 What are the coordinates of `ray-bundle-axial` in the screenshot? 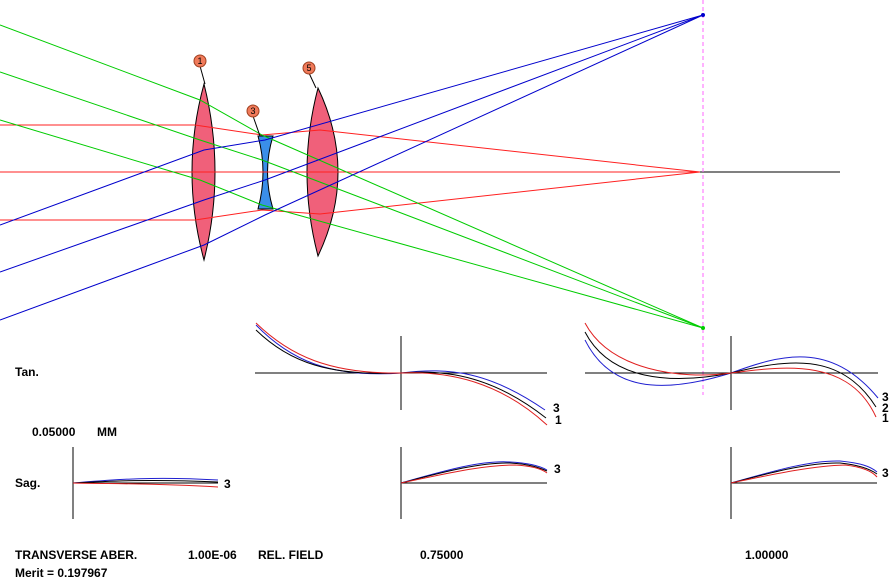 It's located at (350, 172).